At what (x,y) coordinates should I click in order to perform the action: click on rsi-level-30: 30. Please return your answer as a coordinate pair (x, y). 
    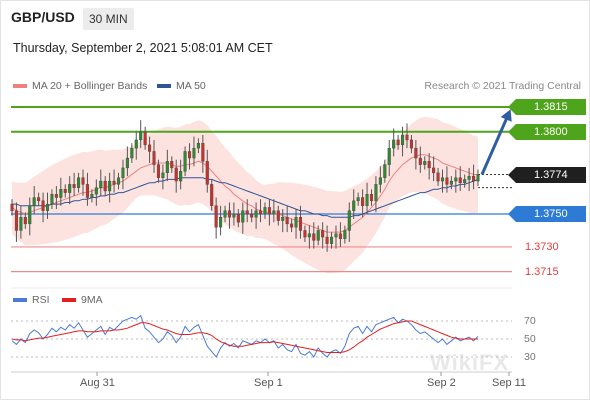
    Looking at the image, I should click on (530, 357).